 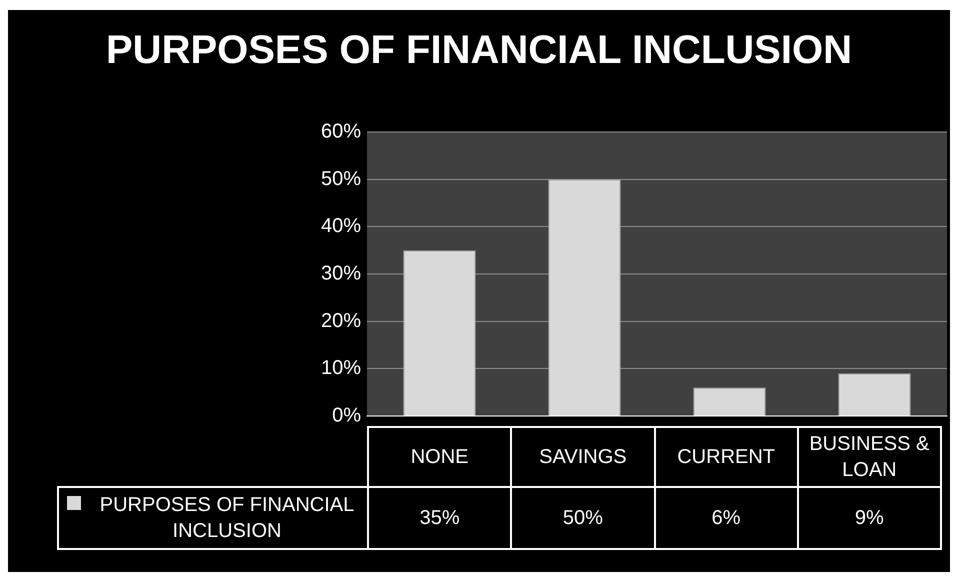 What do you see at coordinates (479, 50) in the screenshot?
I see `chart-title: PURPOSES OF FINANCIAL INCLUSION` at bounding box center [479, 50].